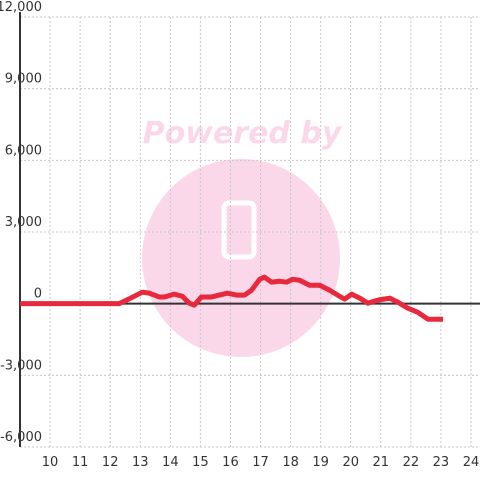 Image resolution: width=480 pixels, height=480 pixels. I want to click on y-tick-label: 0, so click(38, 294).